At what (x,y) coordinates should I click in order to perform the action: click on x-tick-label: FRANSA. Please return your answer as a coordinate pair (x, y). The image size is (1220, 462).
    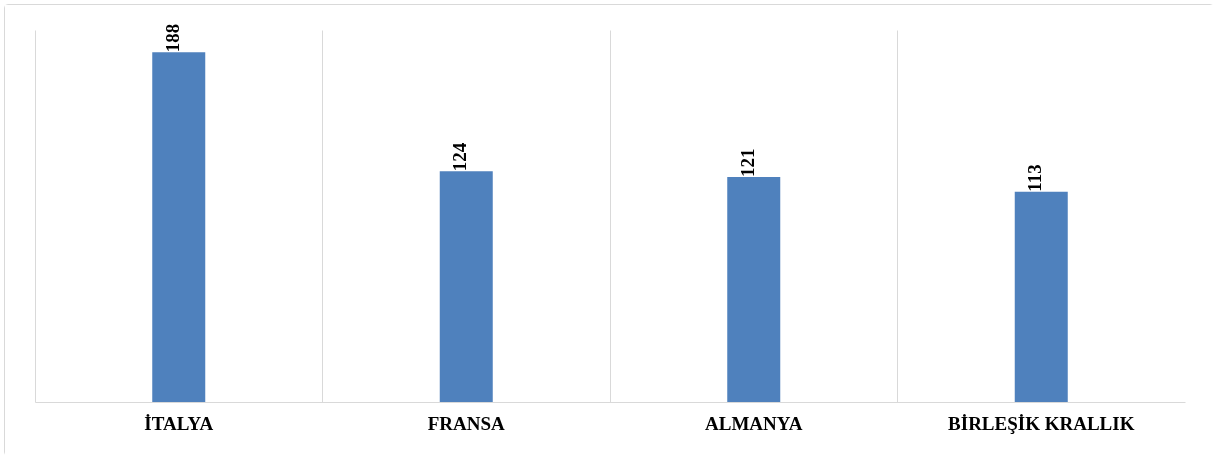
    Looking at the image, I should click on (466, 423).